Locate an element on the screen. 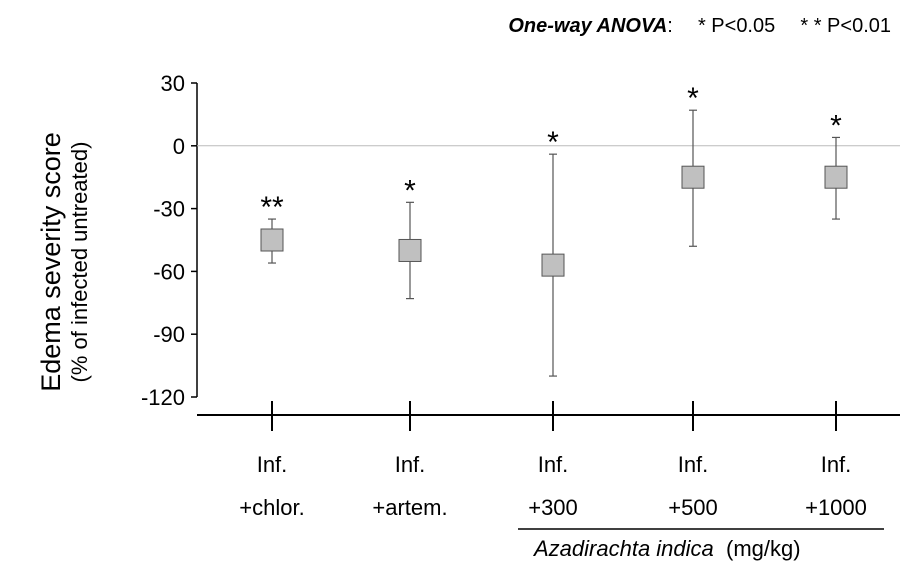 Image resolution: width=909 pixels, height=572 pixels. category-label-line2: +300 is located at coordinates (553, 507).